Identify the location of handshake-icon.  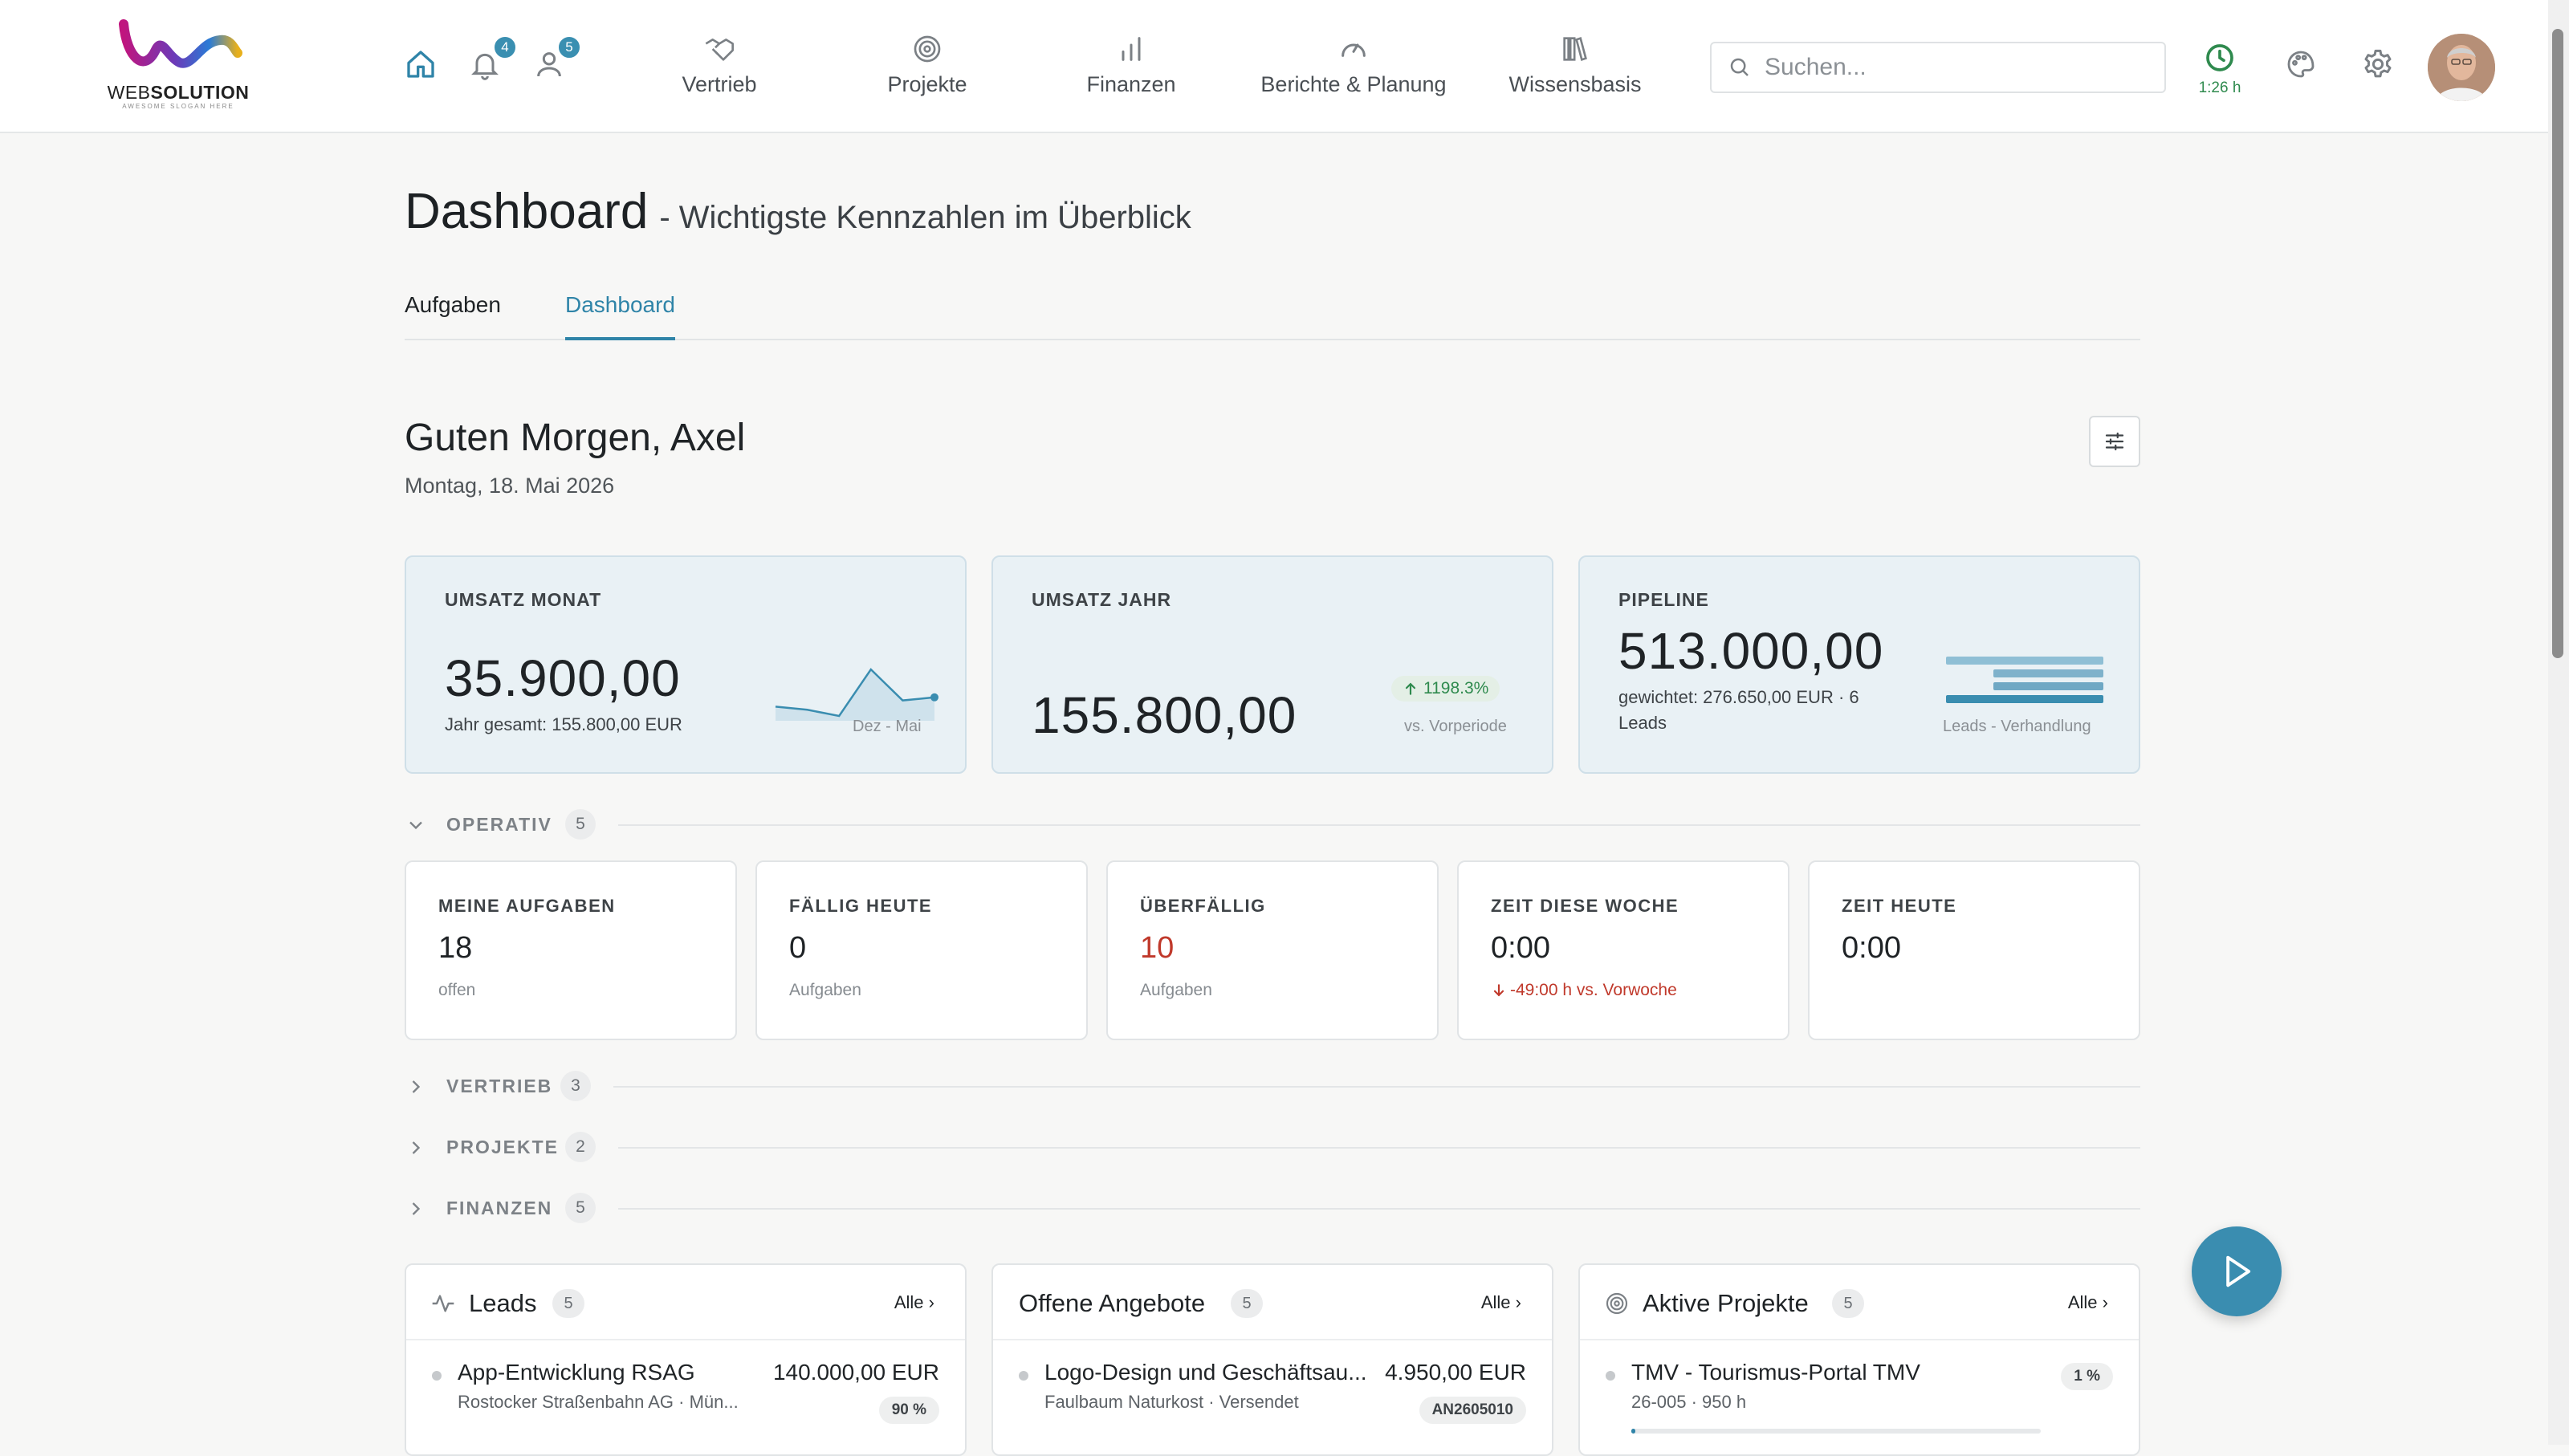
(720, 50).